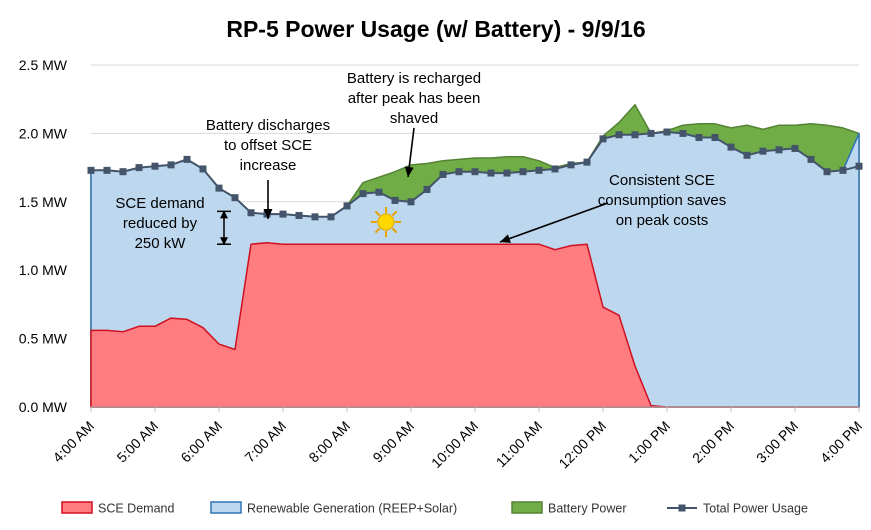 The width and height of the screenshot is (871, 530). Describe the element at coordinates (393, 442) in the screenshot. I see `x-tick-label: 9:00 AM` at that location.